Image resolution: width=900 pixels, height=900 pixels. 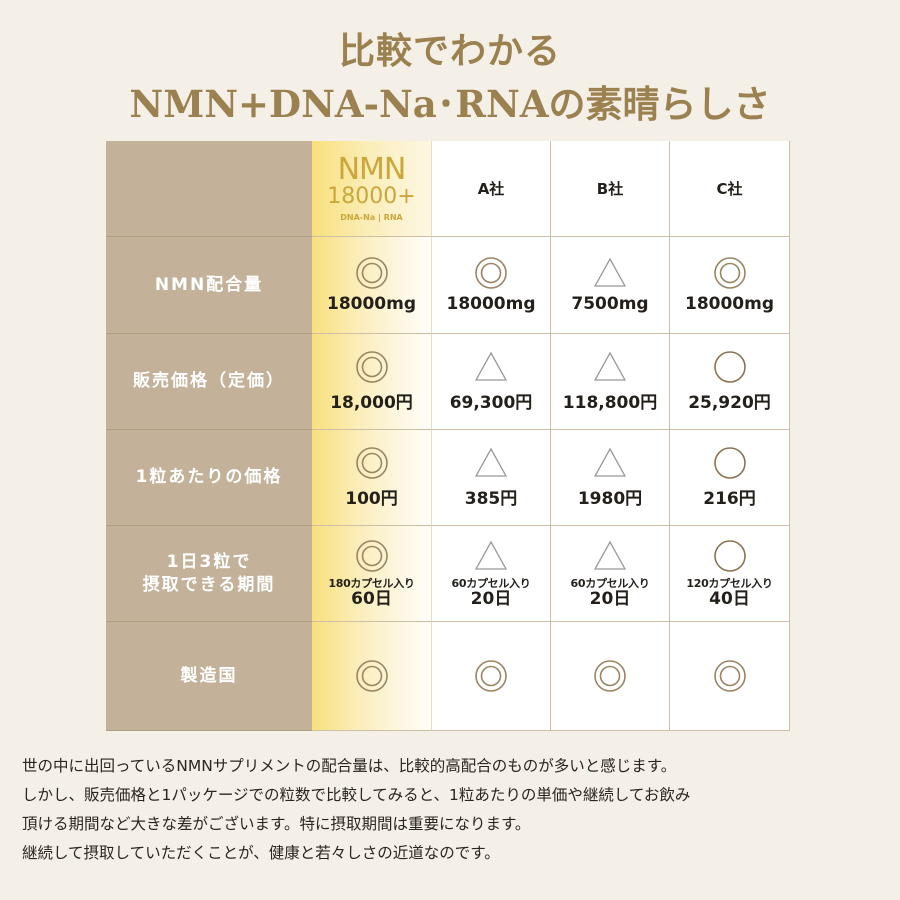 What do you see at coordinates (209, 584) in the screenshot?
I see `row-label-line2: 摂取できる期間` at bounding box center [209, 584].